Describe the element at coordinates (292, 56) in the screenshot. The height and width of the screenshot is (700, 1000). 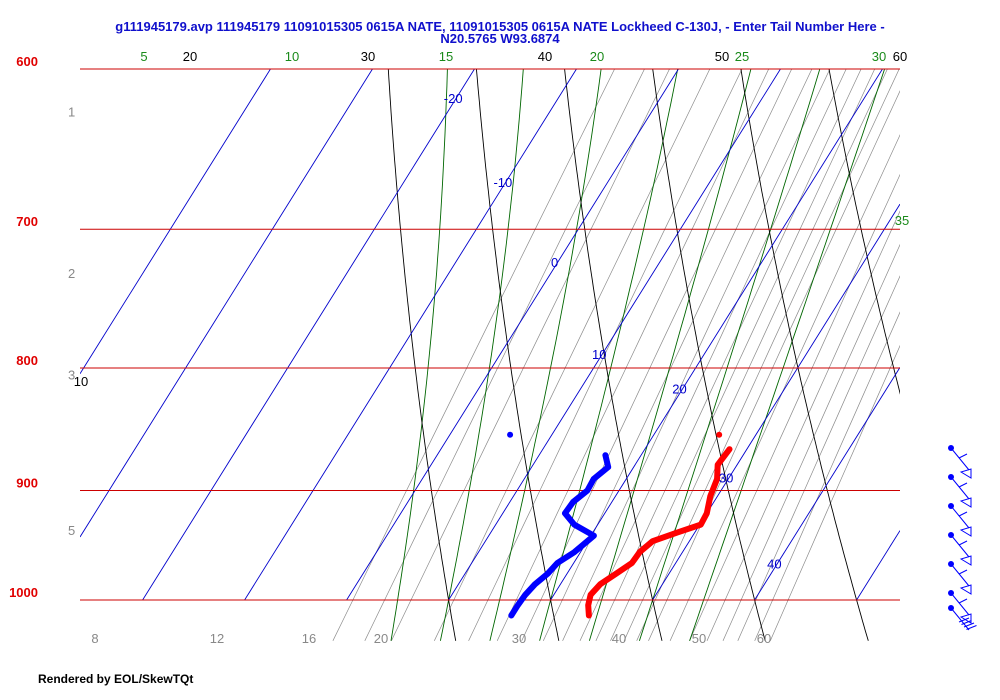
I see `moist-adiabat-label: 10` at that location.